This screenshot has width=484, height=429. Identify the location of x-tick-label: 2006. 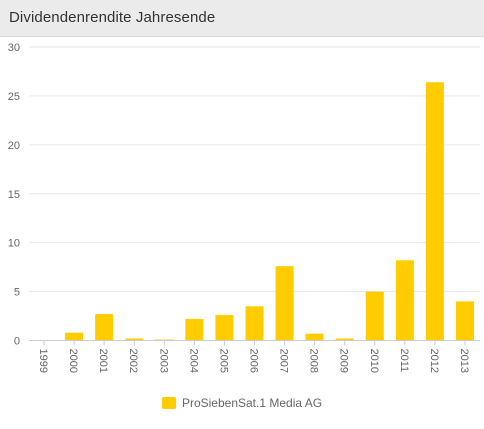
(254, 361).